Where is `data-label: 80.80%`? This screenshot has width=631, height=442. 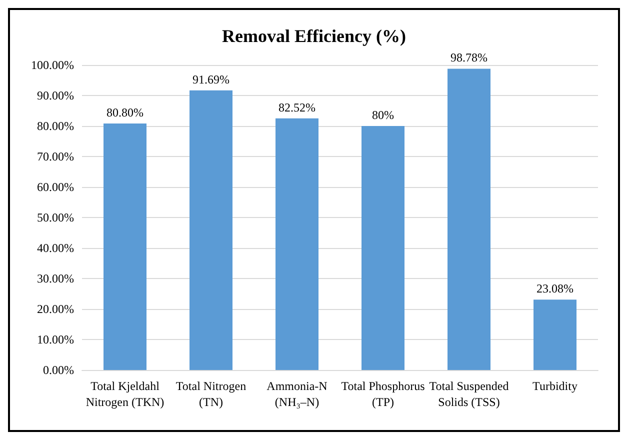 data-label: 80.80% is located at coordinates (125, 113).